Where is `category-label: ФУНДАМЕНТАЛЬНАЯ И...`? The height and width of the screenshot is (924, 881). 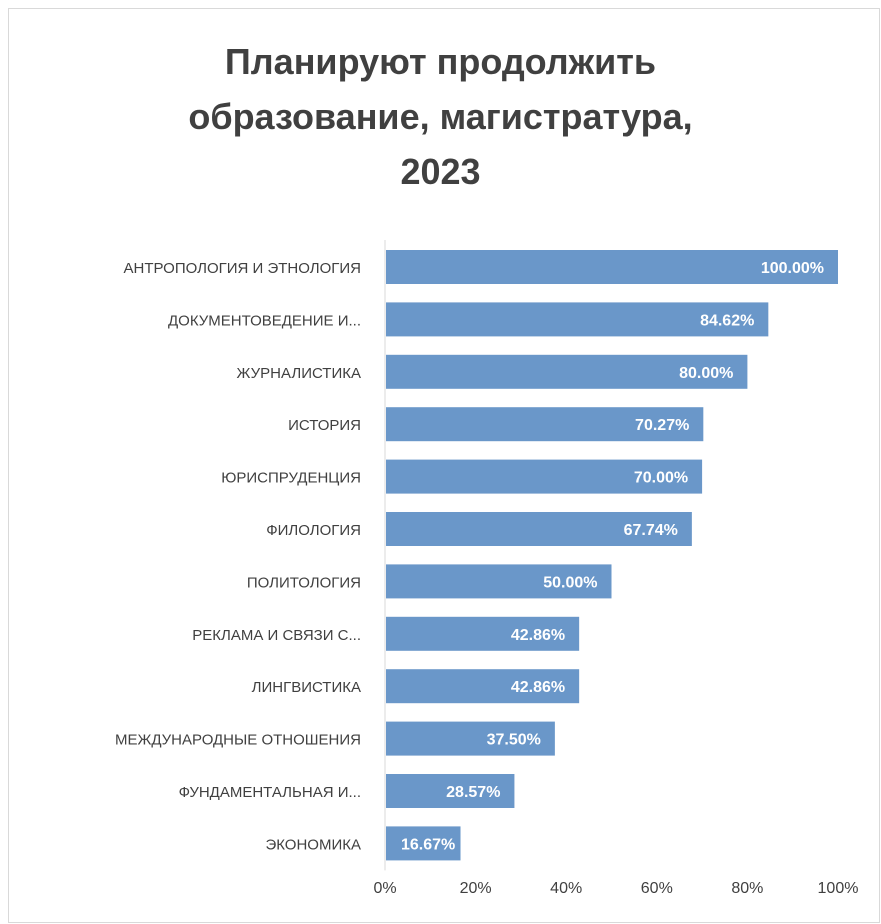
category-label: ФУНДАМЕНТАЛЬНАЯ И... is located at coordinates (270, 792).